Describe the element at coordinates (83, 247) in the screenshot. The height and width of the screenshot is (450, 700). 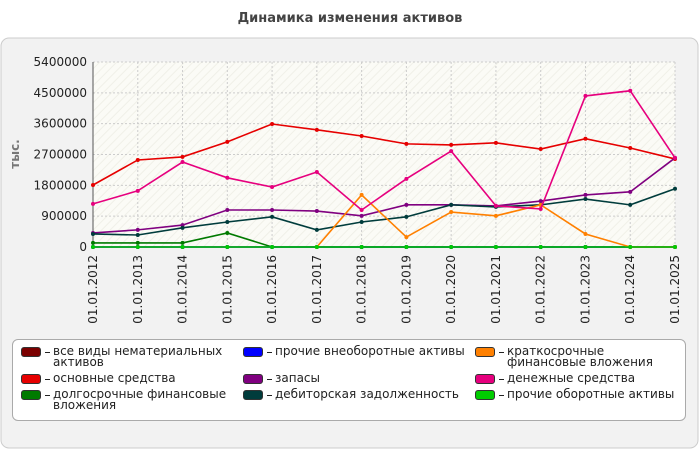
I see `y-tick-label: 0` at that location.